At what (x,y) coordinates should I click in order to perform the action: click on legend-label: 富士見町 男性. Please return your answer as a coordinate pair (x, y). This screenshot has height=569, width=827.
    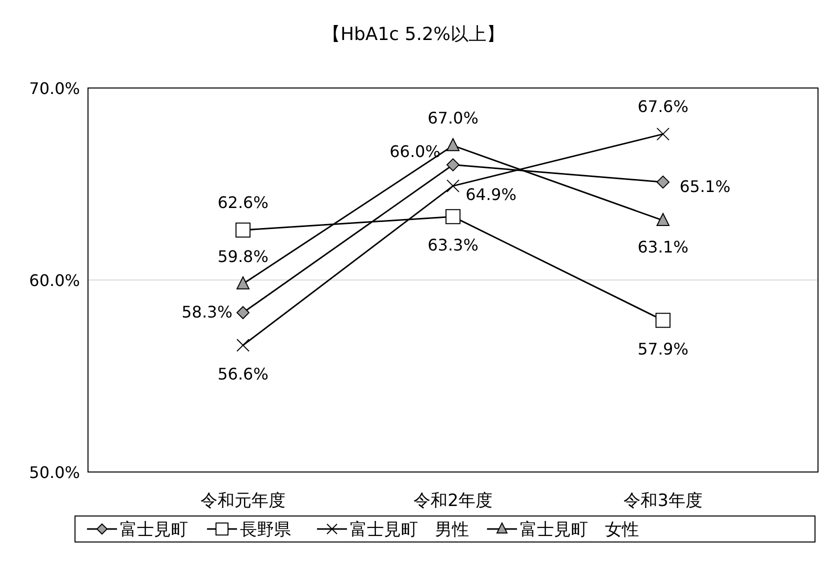
    Looking at the image, I should click on (409, 530).